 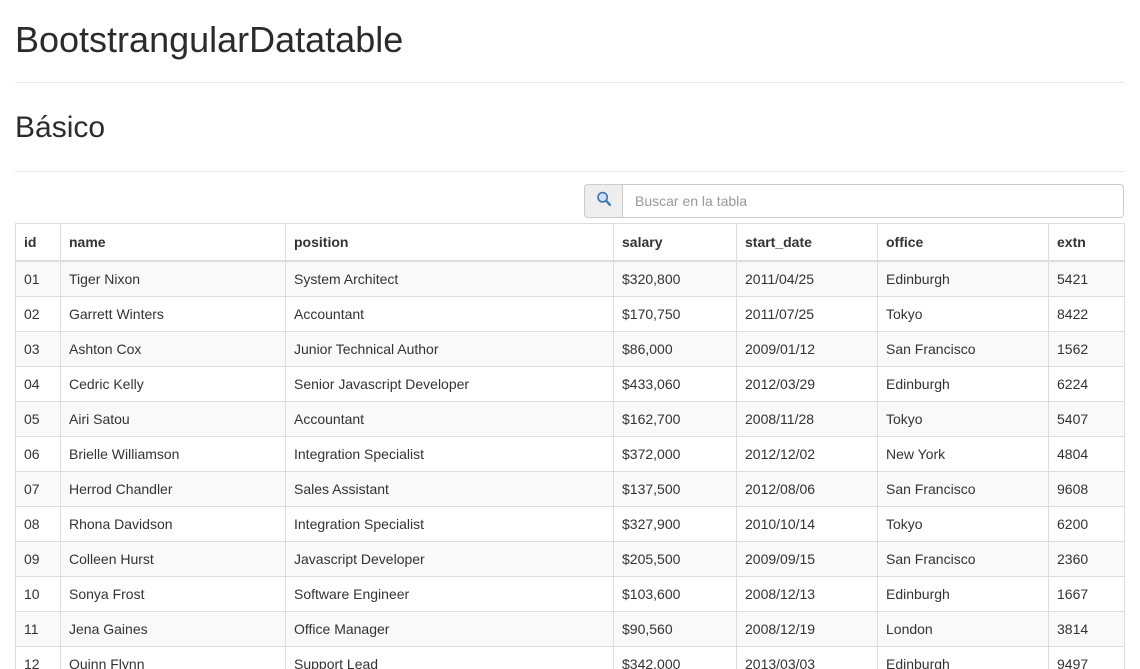 I want to click on column-header-start_date: start_date, so click(x=807, y=242).